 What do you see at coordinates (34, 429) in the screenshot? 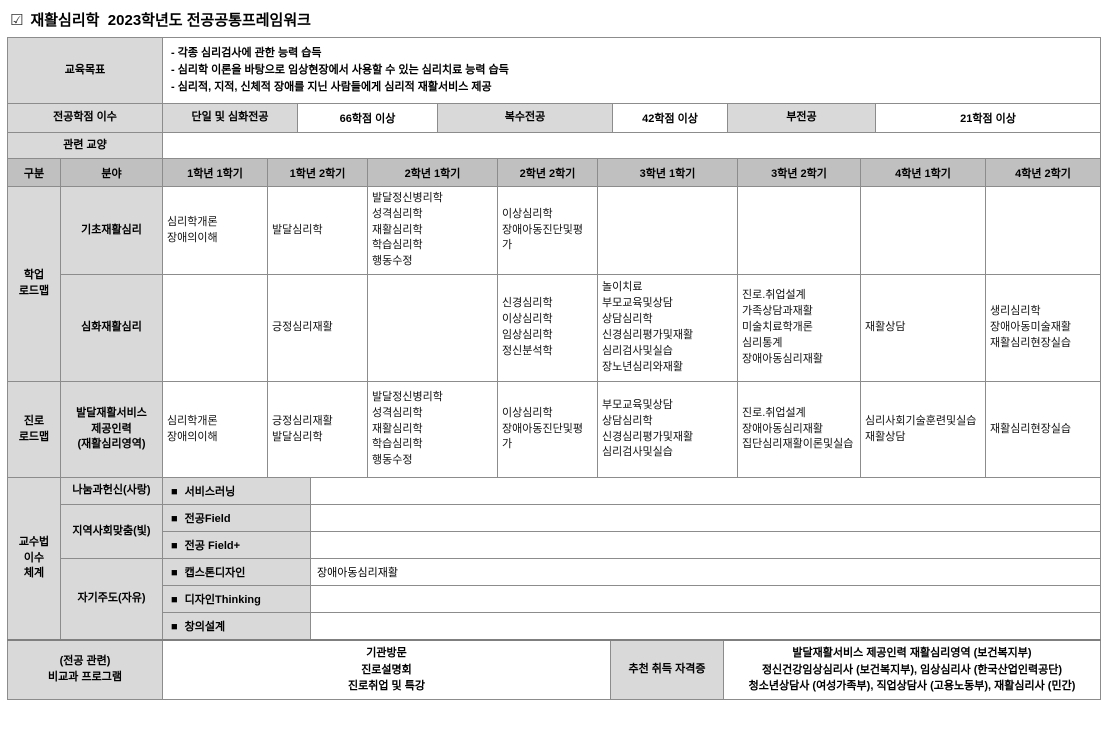
I see `group-career-roadmap: 진로 로드맵` at bounding box center [34, 429].